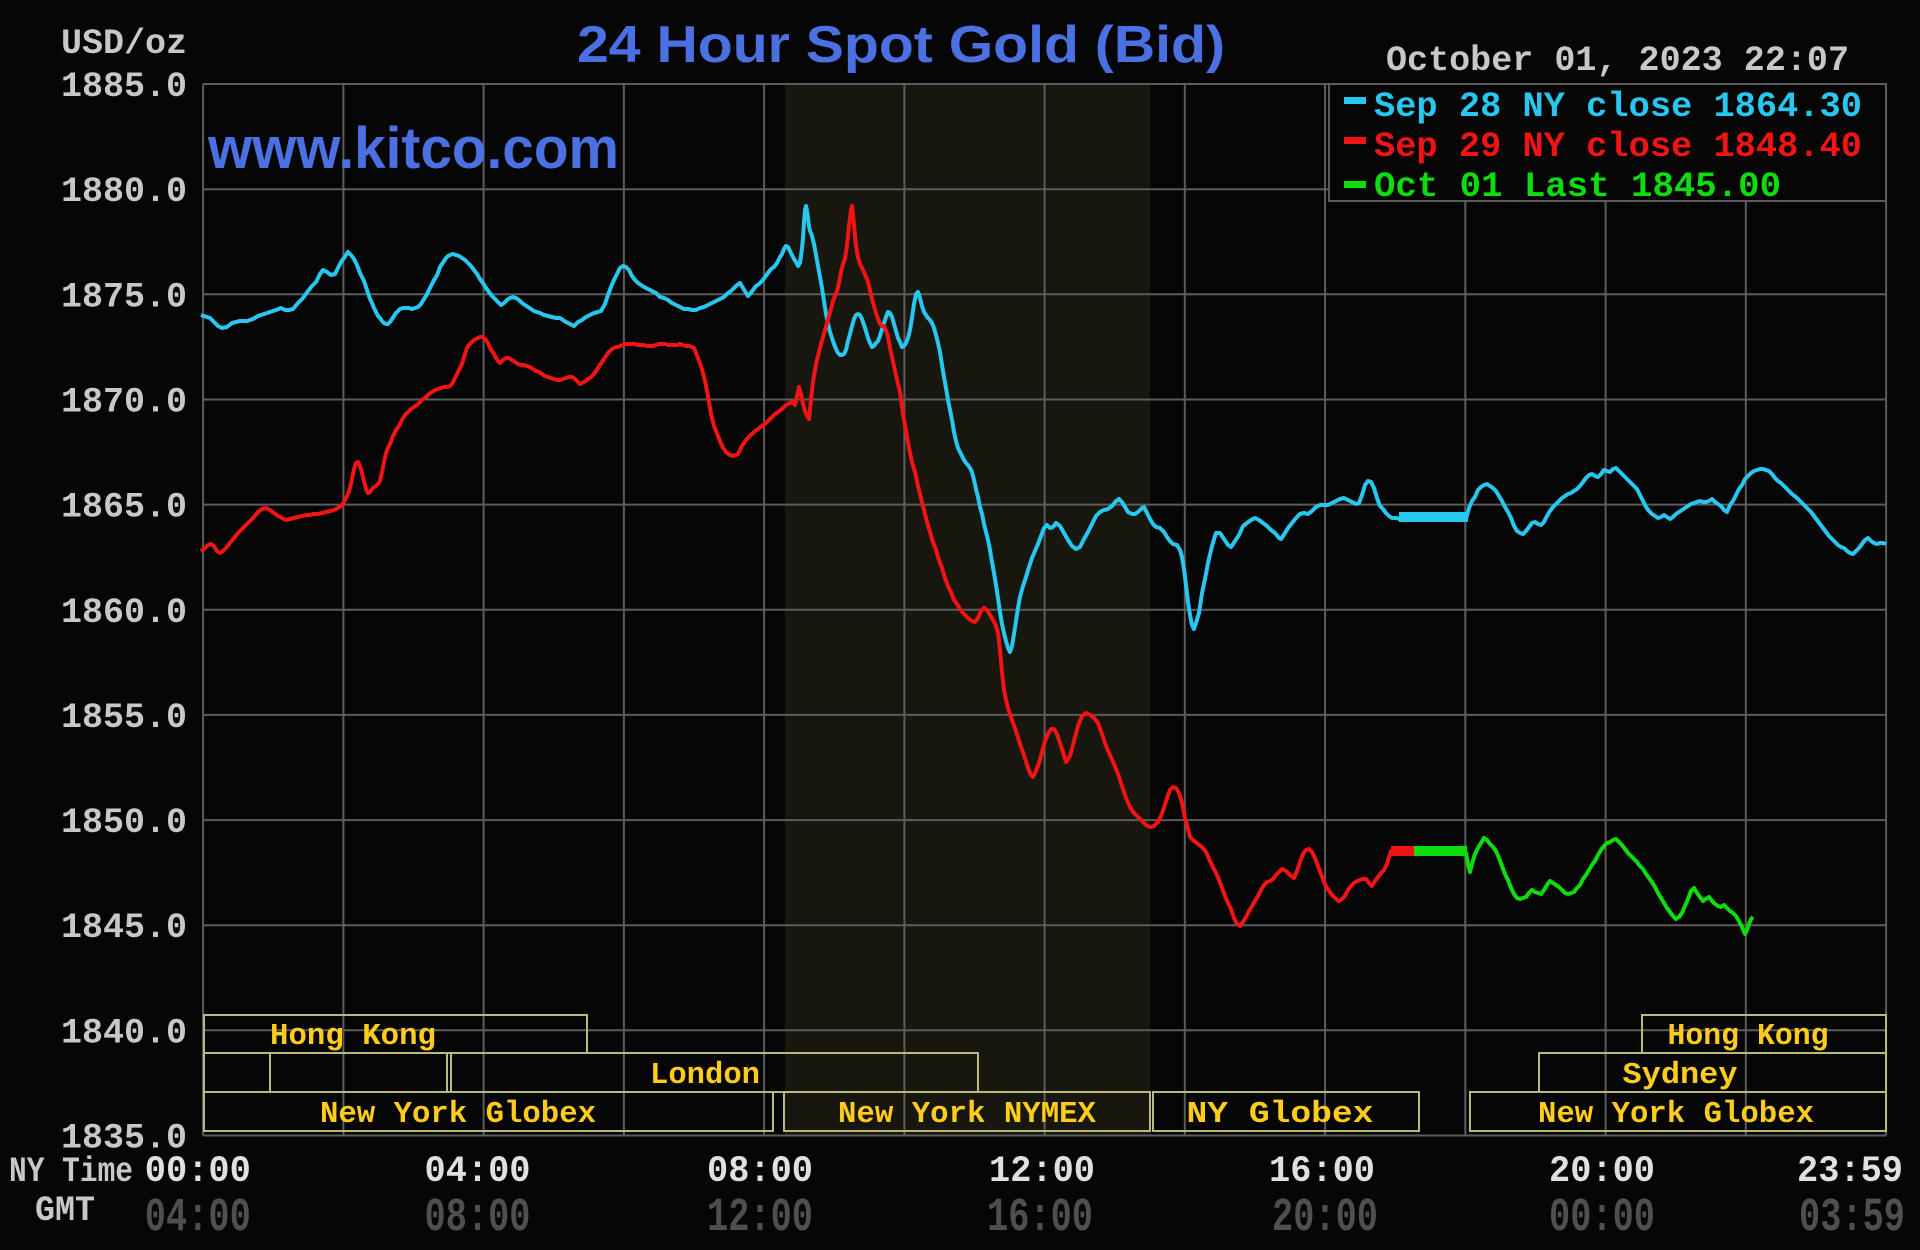 The width and height of the screenshot is (1920, 1250). Describe the element at coordinates (1852, 1218) in the screenshot. I see `svg-text: 03:59` at that location.